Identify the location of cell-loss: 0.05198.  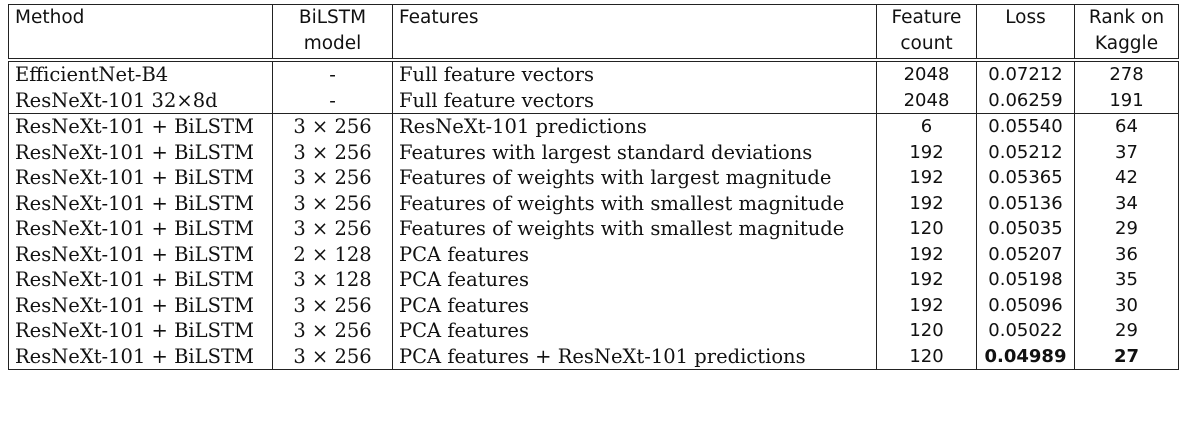
(1025, 280).